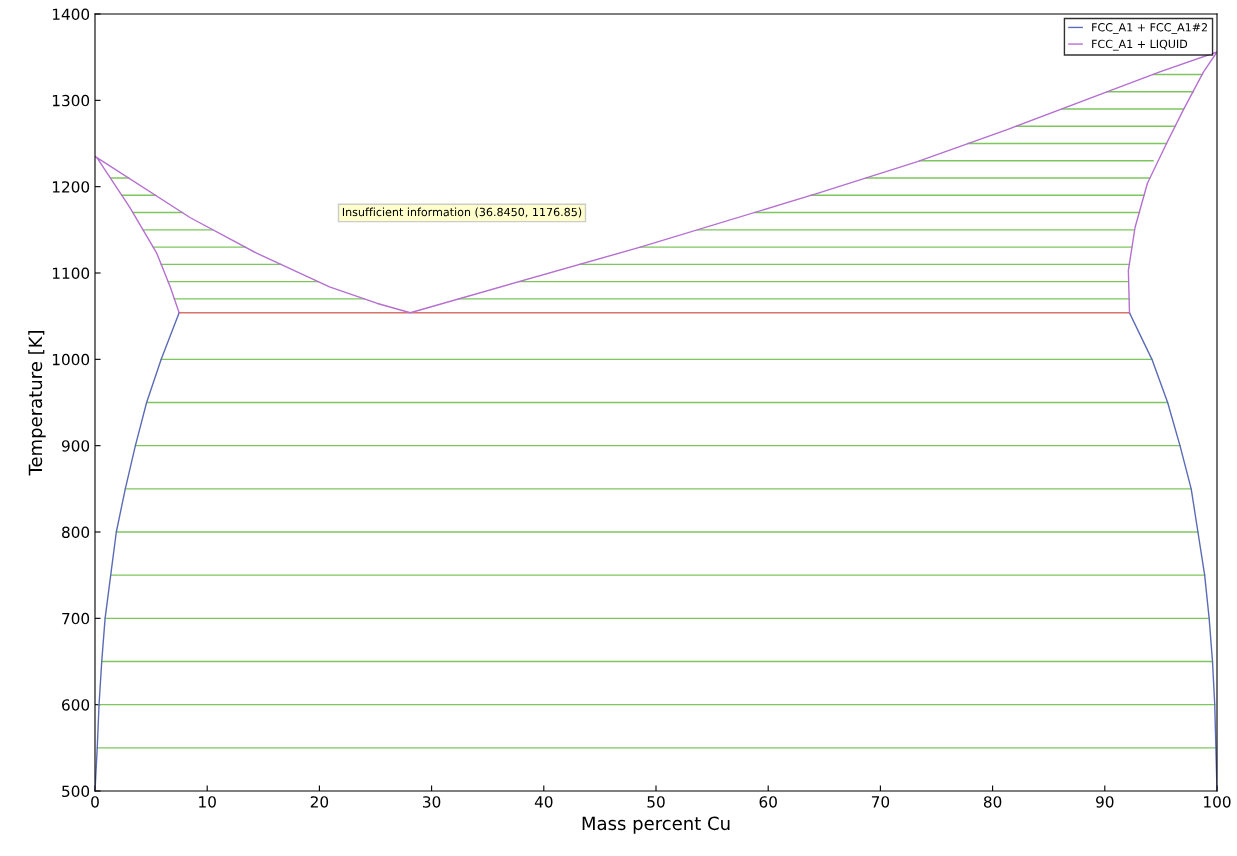 The height and width of the screenshot is (856, 1237). What do you see at coordinates (656, 825) in the screenshot?
I see `x-axis-title: Mass percent Cu` at bounding box center [656, 825].